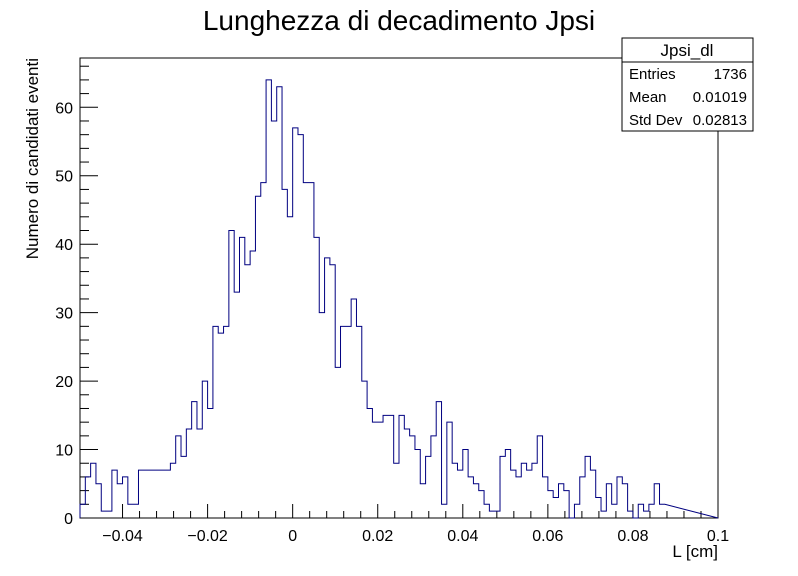 The image size is (798, 576). Describe the element at coordinates (122, 536) in the screenshot. I see `x-tick-label: −0.04` at that location.